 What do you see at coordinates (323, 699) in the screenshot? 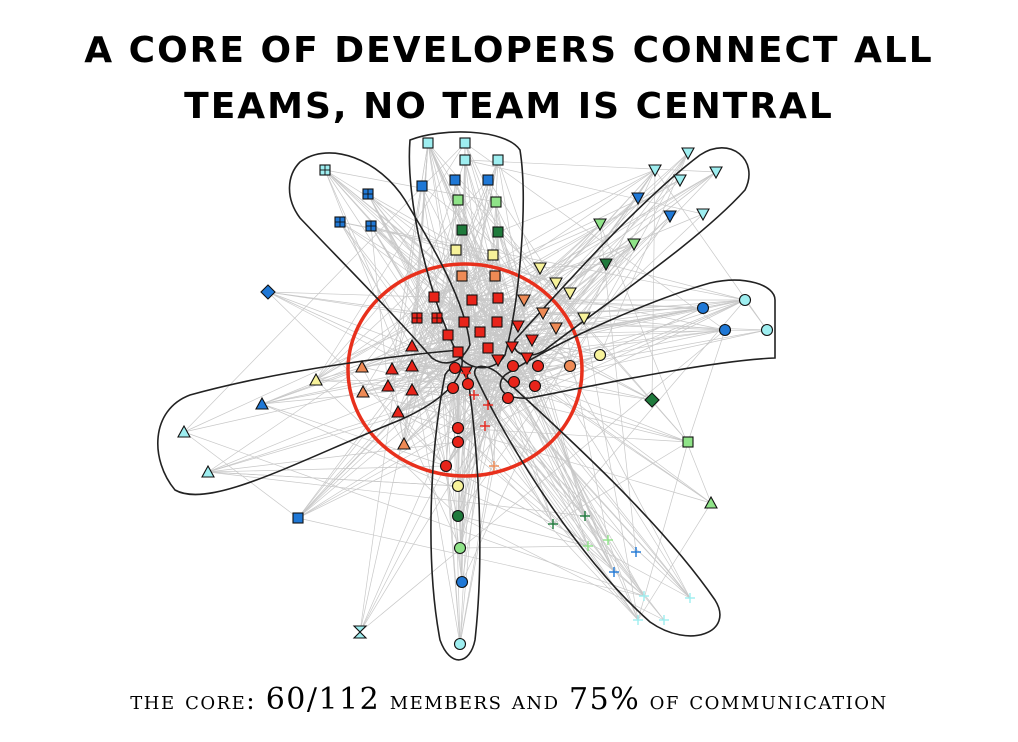
I see `members-value: 60/112` at bounding box center [323, 699].